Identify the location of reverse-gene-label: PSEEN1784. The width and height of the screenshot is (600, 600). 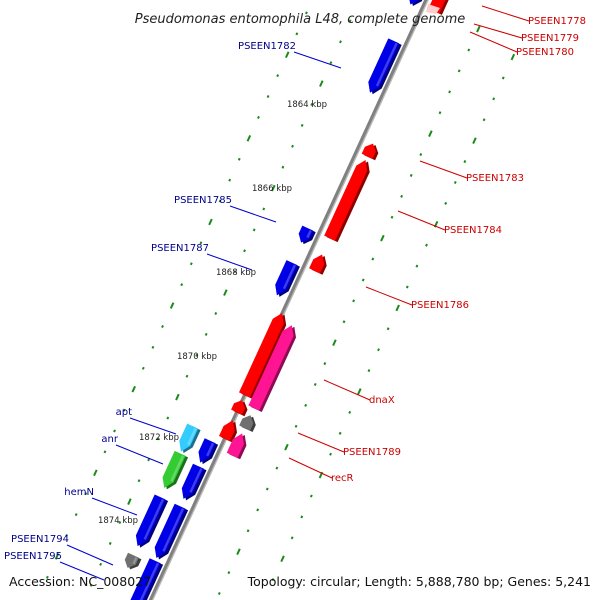
(473, 230).